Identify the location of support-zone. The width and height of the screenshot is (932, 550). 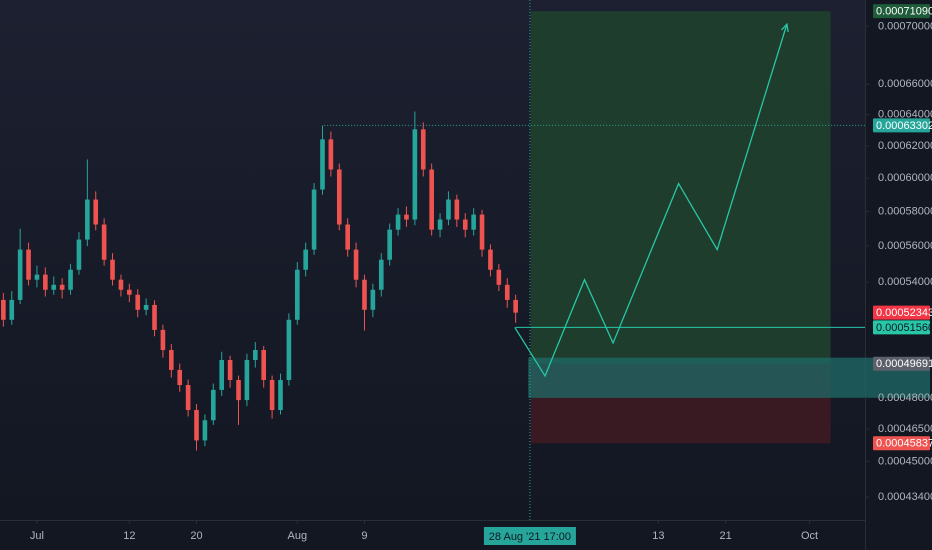
(729, 377).